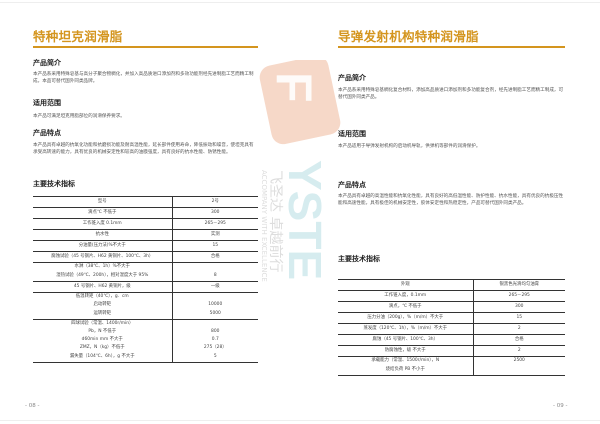  Describe the element at coordinates (409, 146) in the screenshot. I see `scope-text: 本产品适用于导弹发射机构的启动机导轨，供弹机等部件的润滑保护。` at that location.